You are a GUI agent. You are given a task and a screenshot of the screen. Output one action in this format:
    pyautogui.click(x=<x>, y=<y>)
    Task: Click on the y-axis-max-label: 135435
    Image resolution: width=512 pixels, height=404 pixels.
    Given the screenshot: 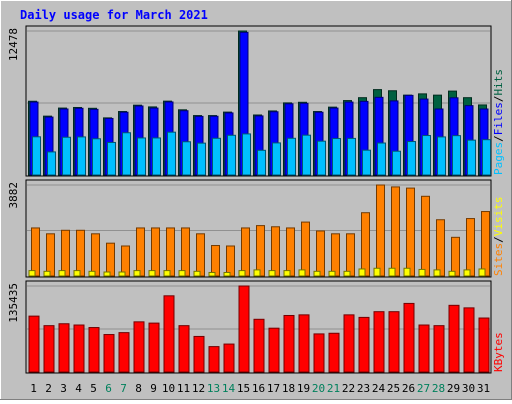 What is the action you would take?
    pyautogui.click(x=13, y=303)
    